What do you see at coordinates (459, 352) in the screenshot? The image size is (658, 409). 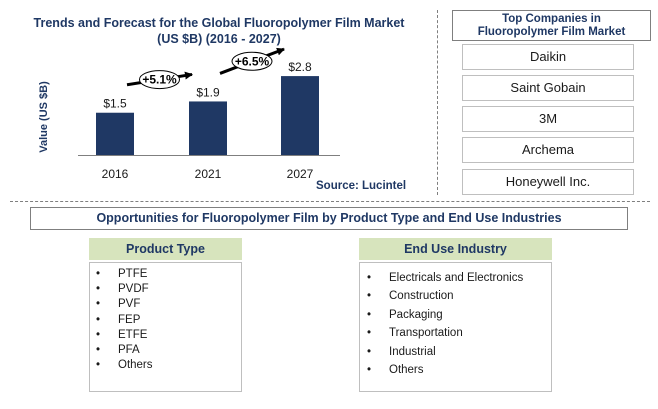 I see `list-item: Industrial` at bounding box center [459, 352].